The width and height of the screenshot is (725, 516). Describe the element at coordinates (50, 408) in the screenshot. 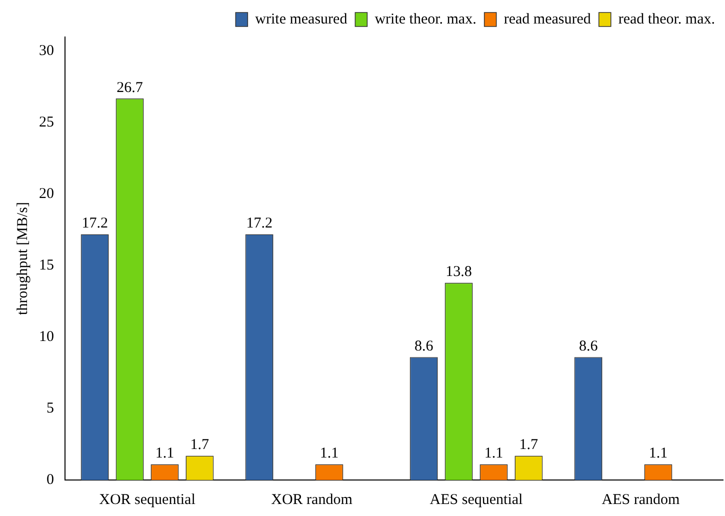

I see `y-tick-label: 5` at that location.